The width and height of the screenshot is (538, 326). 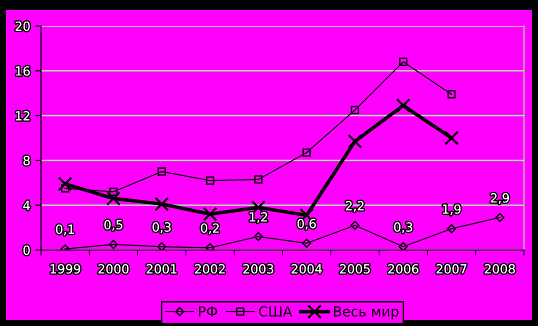 What do you see at coordinates (65, 269) in the screenshot?
I see `x-tick-label: 1999` at bounding box center [65, 269].